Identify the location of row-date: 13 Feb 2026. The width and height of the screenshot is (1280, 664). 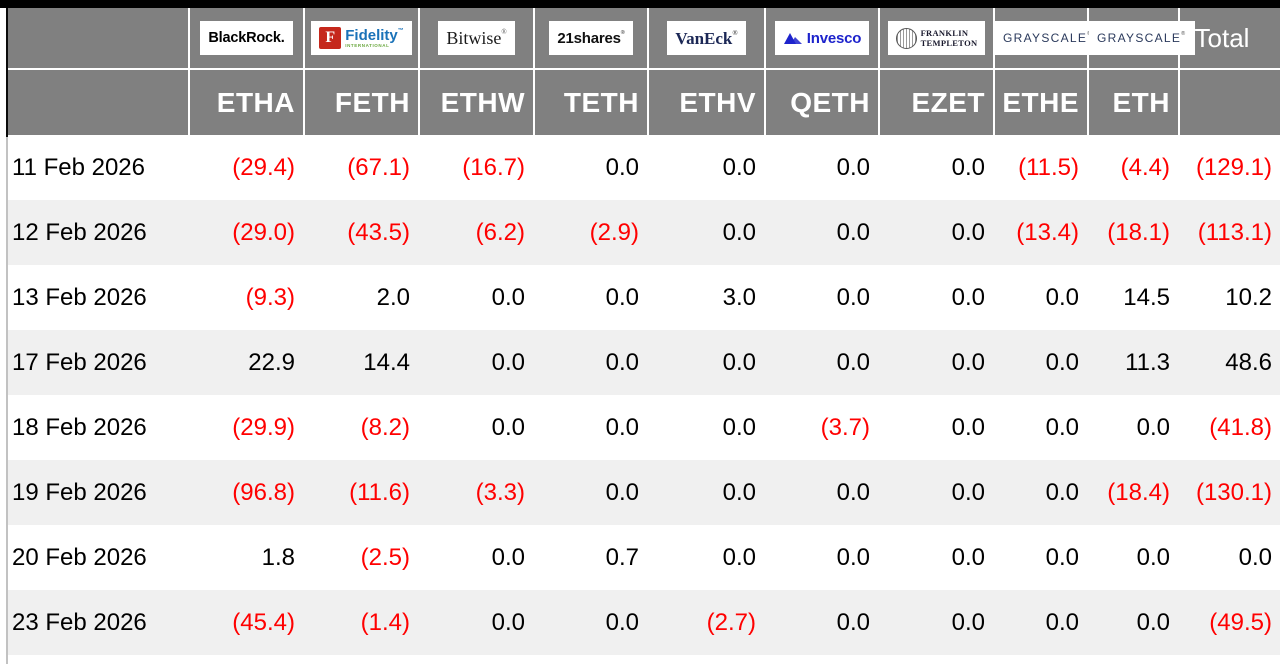
(98, 297).